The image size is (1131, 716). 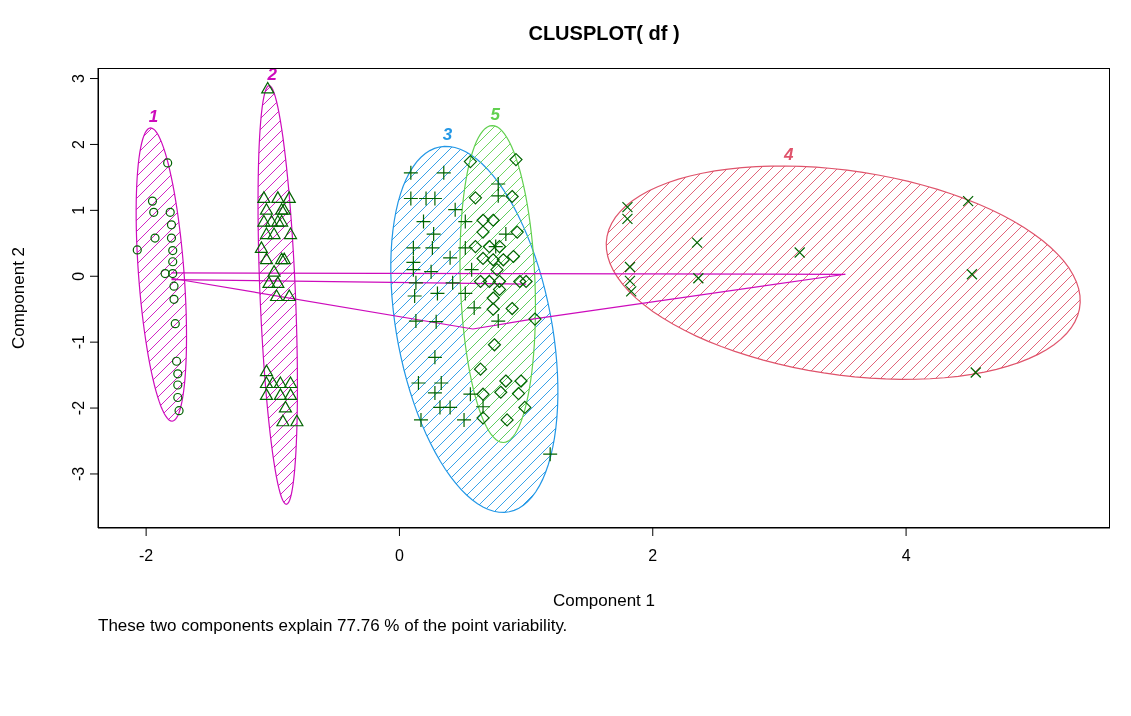 I want to click on y-tick-label: -2, so click(x=78, y=408).